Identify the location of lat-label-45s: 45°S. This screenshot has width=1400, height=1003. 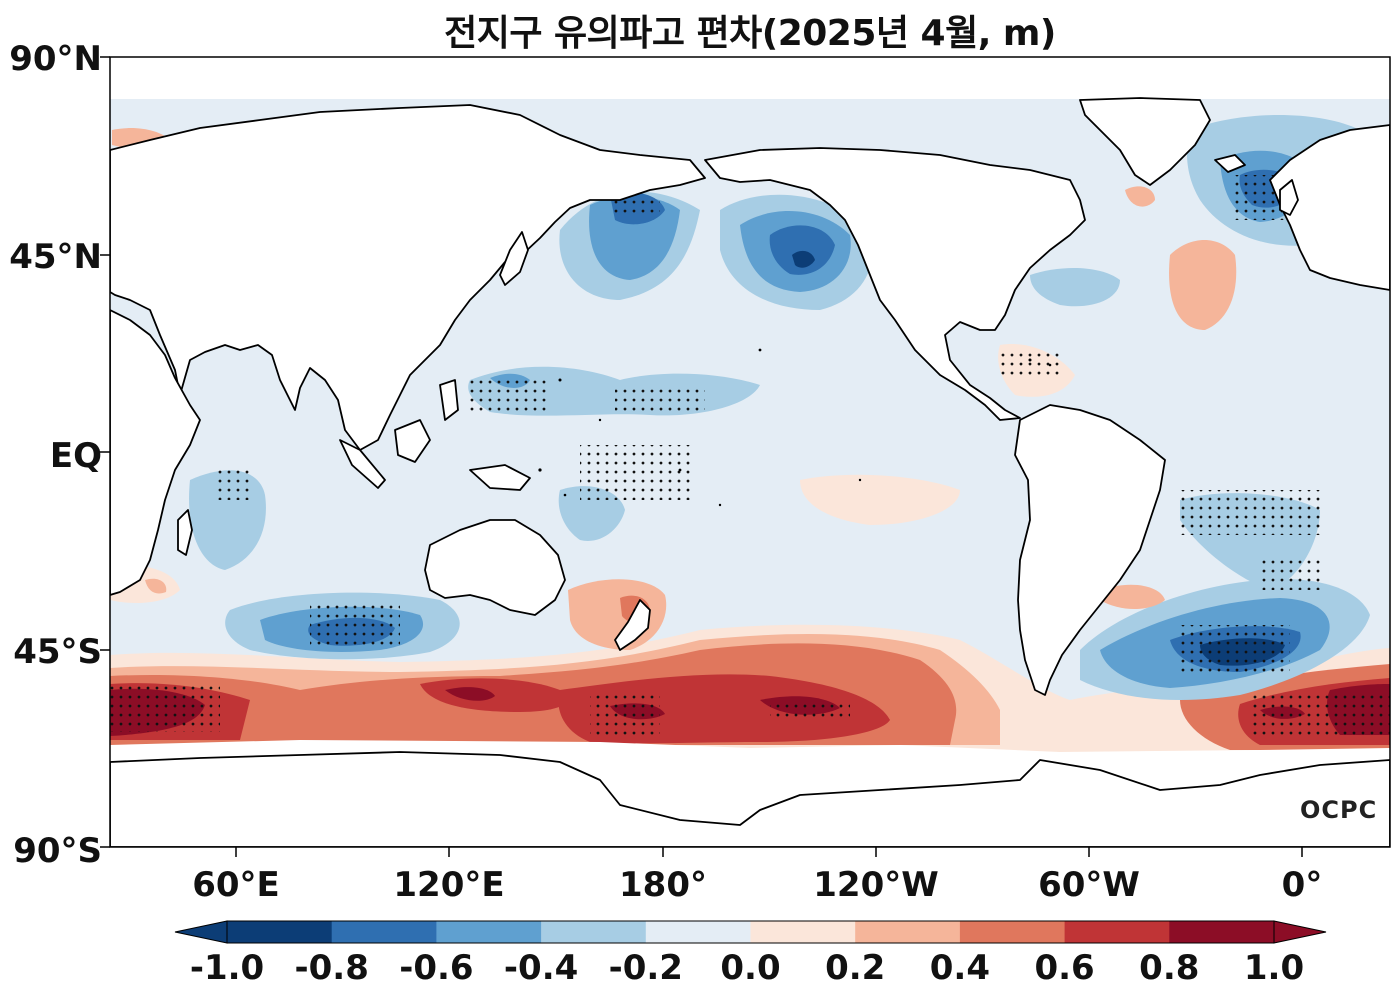
(57, 652).